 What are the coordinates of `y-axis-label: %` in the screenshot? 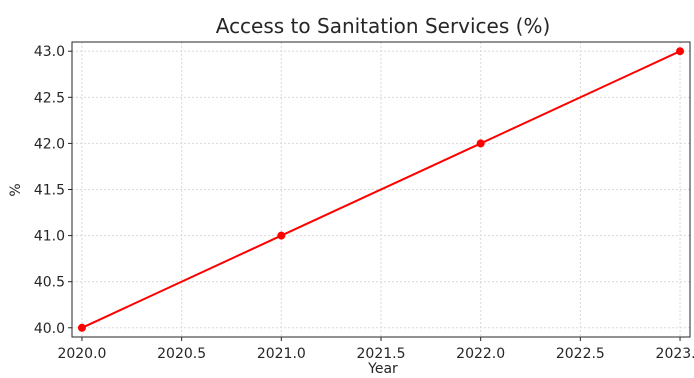 It's located at (16, 189).